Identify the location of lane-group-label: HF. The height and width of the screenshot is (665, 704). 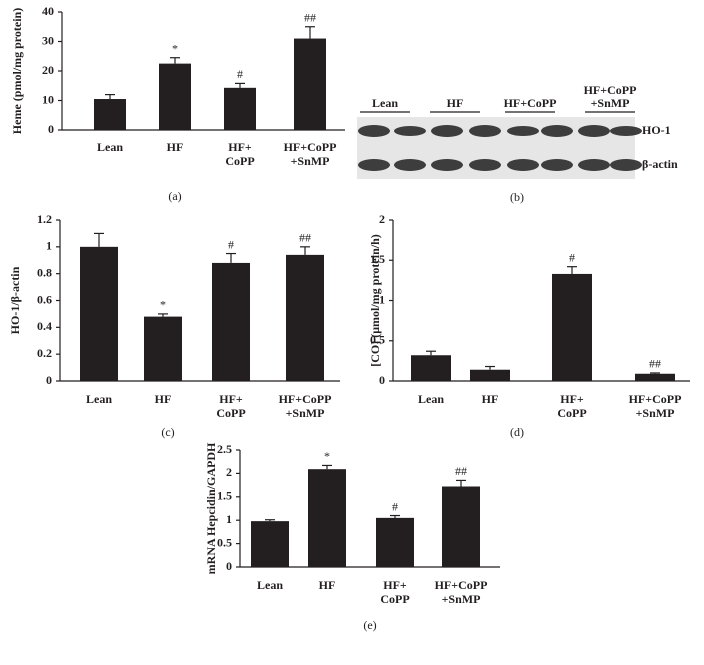
(455, 103).